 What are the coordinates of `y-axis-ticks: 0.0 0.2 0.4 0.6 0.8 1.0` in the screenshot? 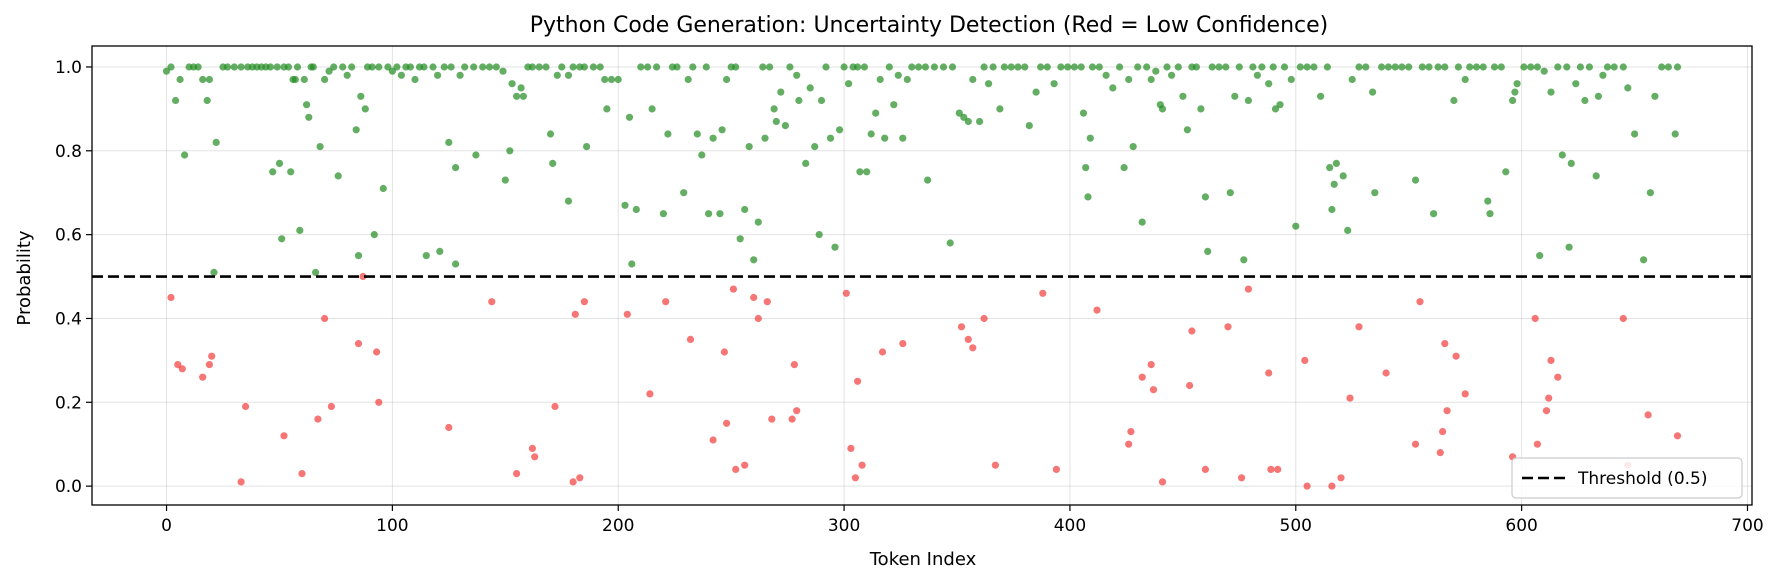 It's located at (73, 277).